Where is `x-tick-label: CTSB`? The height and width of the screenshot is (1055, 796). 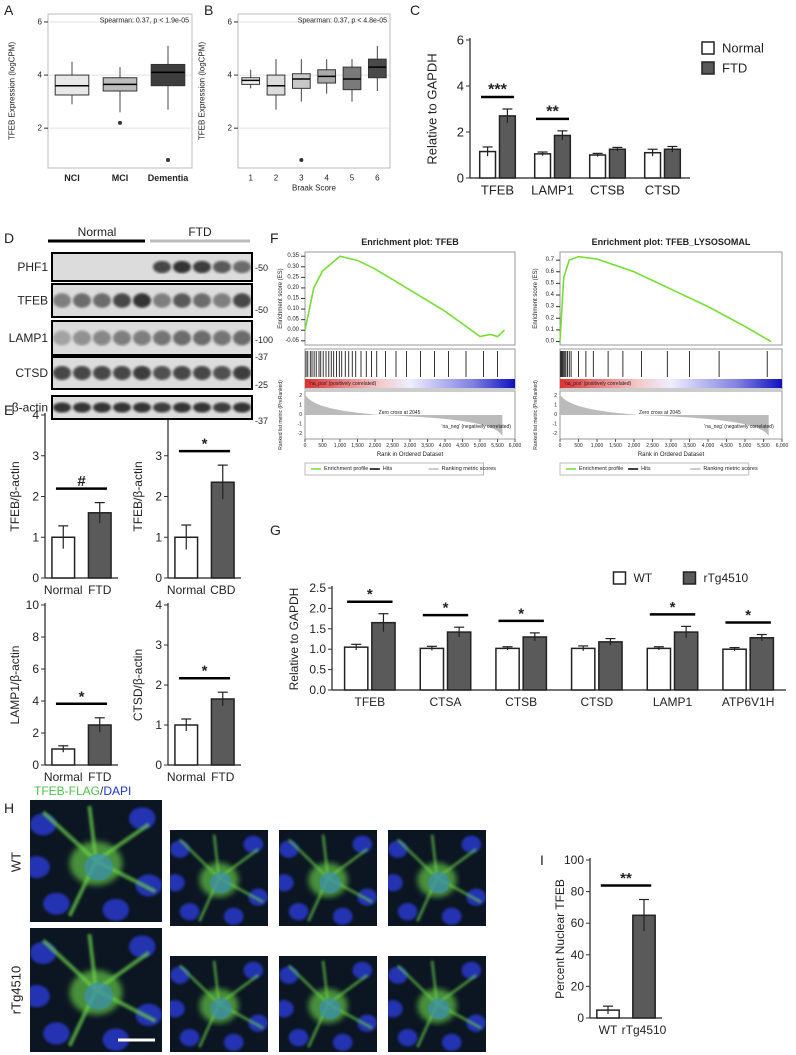
x-tick-label: CTSB is located at coordinates (521, 702).